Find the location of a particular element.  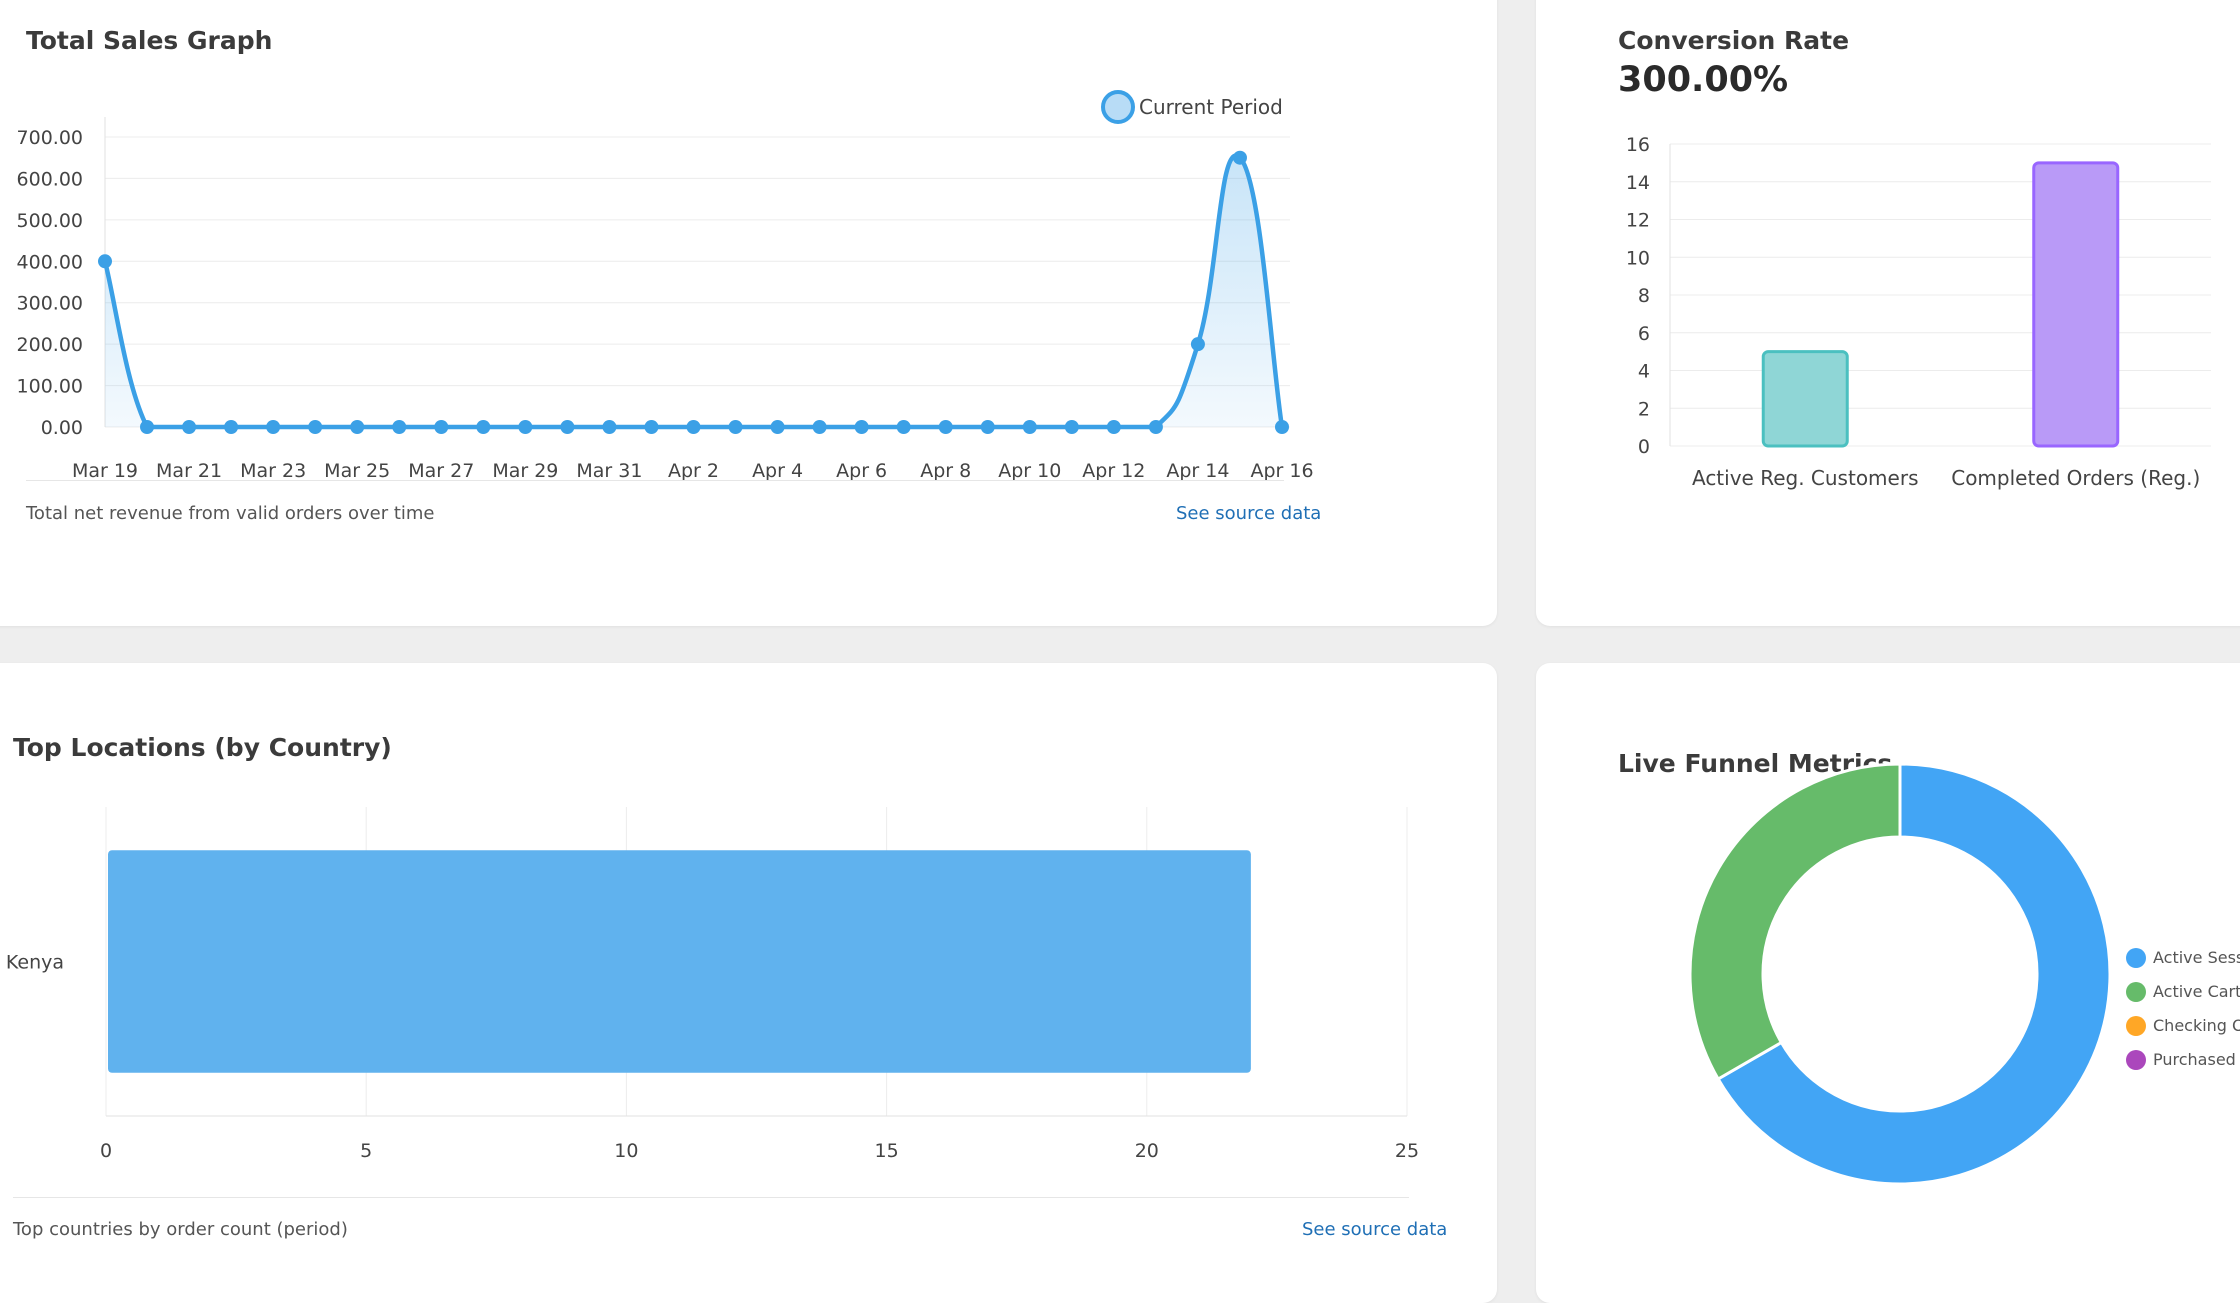

locations-footnote: Top countries by order count (period) is located at coordinates (180, 1229).